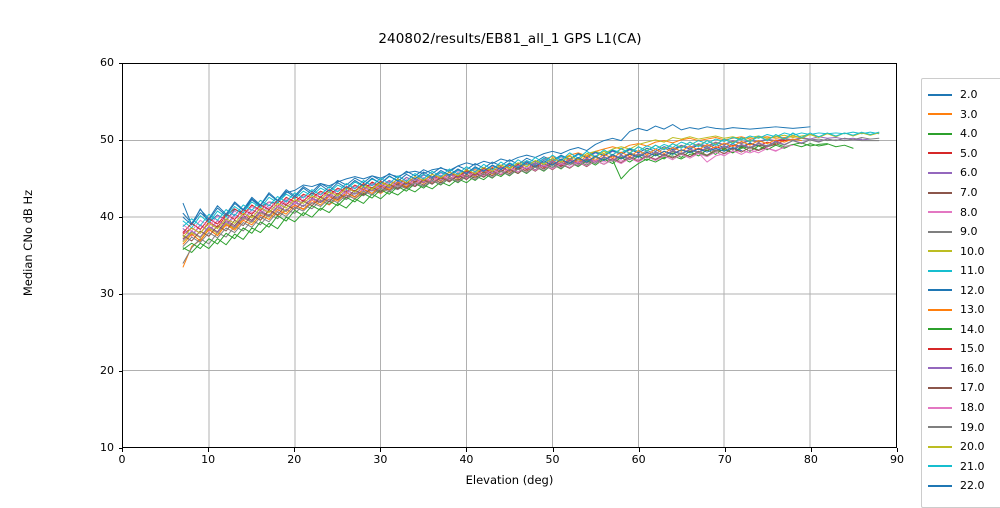 This screenshot has width=1000, height=508. What do you see at coordinates (972, 310) in the screenshot?
I see `legend-label: 13.0` at bounding box center [972, 310].